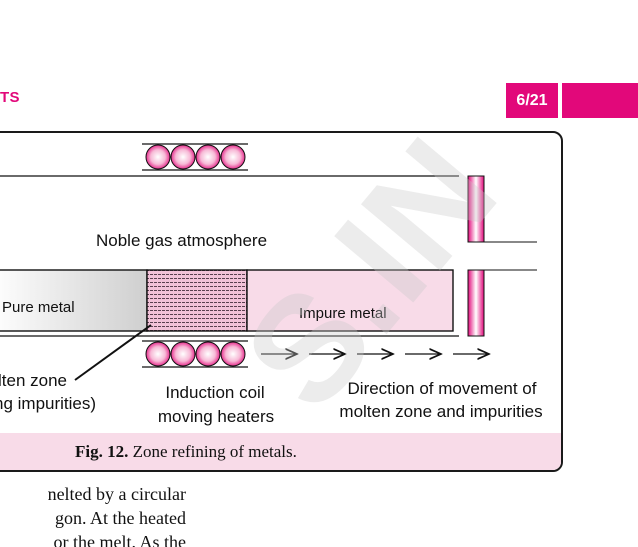 The image size is (638, 547). Describe the element at coordinates (216, 416) in the screenshot. I see `induction-coil-label-line2: moving heaters` at that location.